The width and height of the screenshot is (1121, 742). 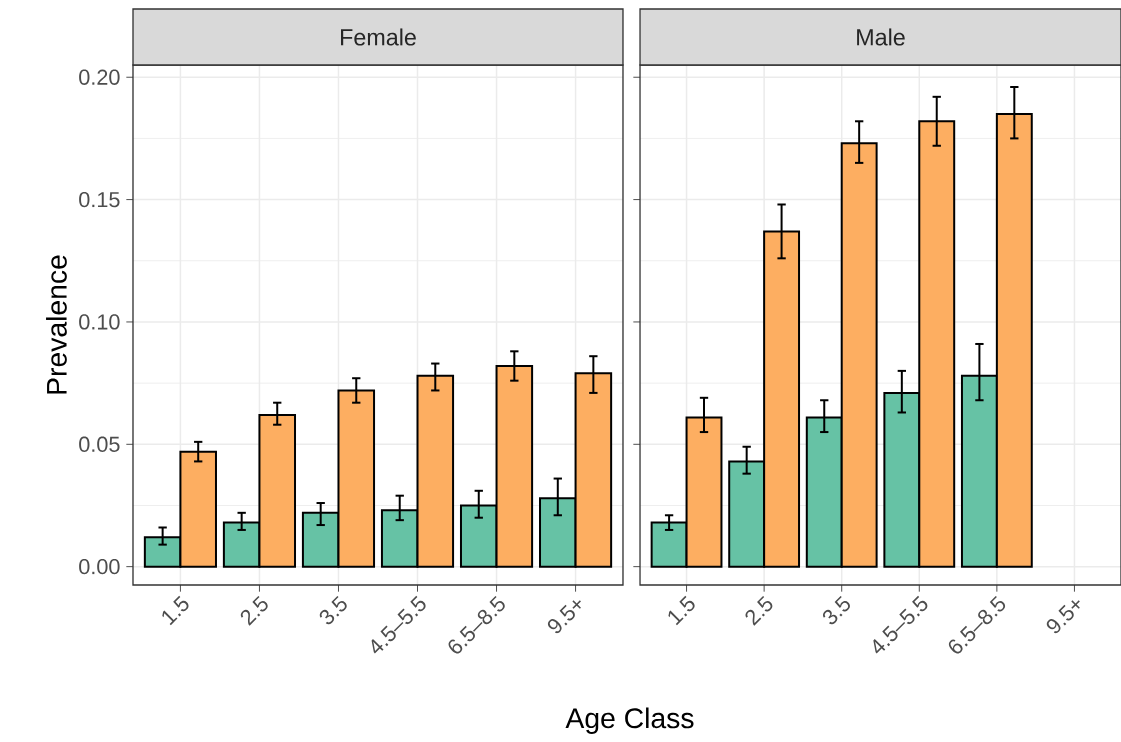 I want to click on y-tick-label: 0.15, so click(x=99, y=199).